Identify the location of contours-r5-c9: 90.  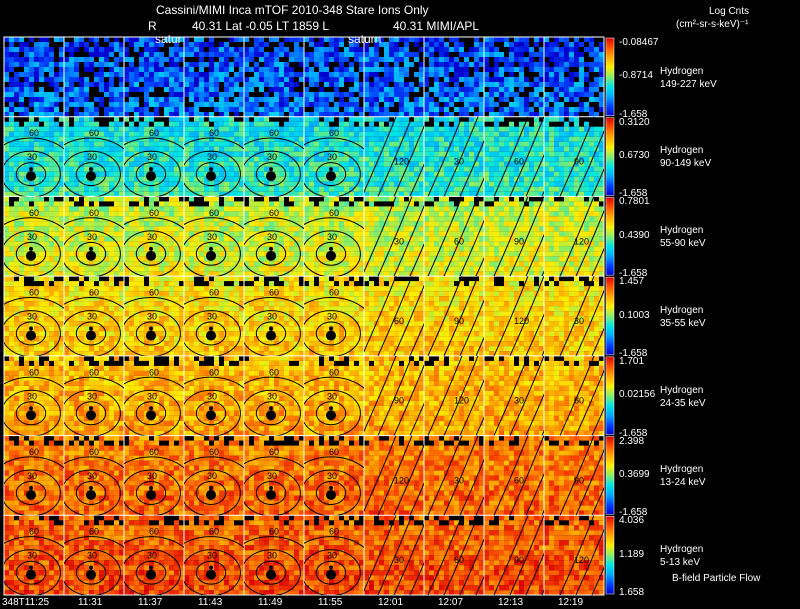
(581, 475).